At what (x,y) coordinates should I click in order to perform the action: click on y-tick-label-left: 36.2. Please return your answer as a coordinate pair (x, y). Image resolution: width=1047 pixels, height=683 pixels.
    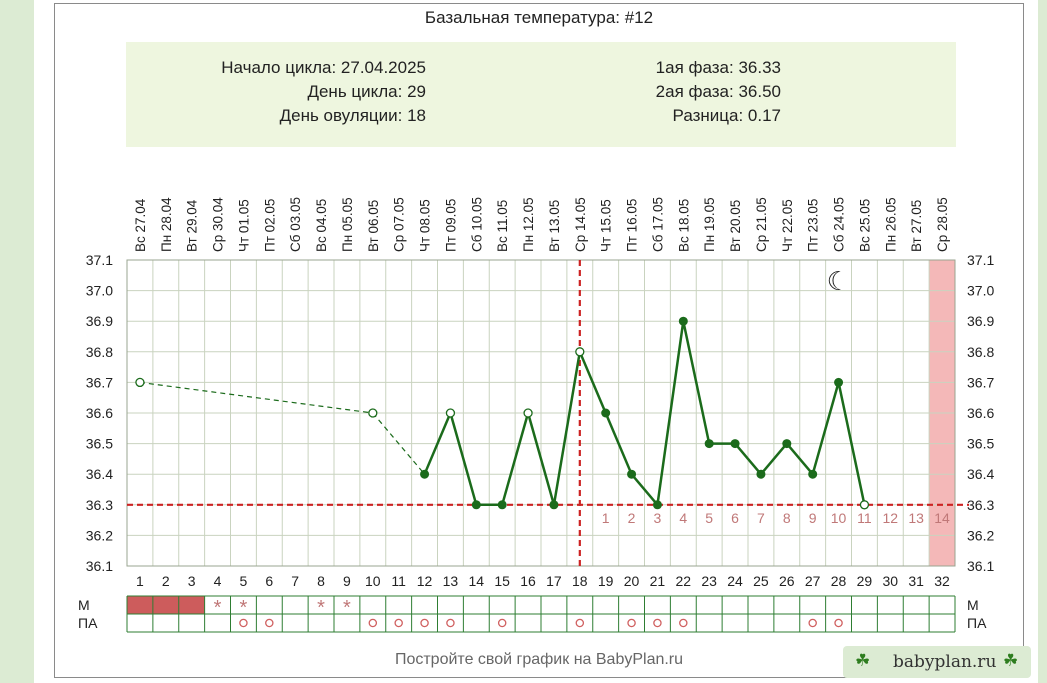
    Looking at the image, I should click on (99, 535).